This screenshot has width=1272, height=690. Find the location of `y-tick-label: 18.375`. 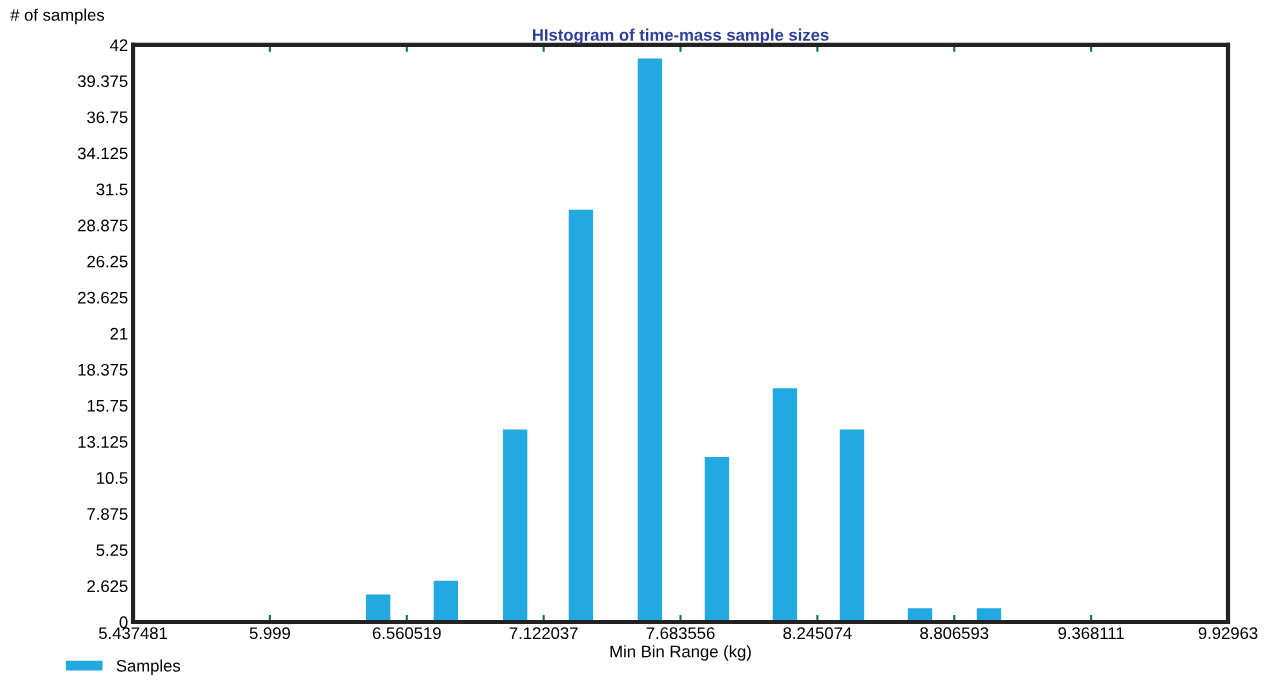

y-tick-label: 18.375 is located at coordinates (103, 369).